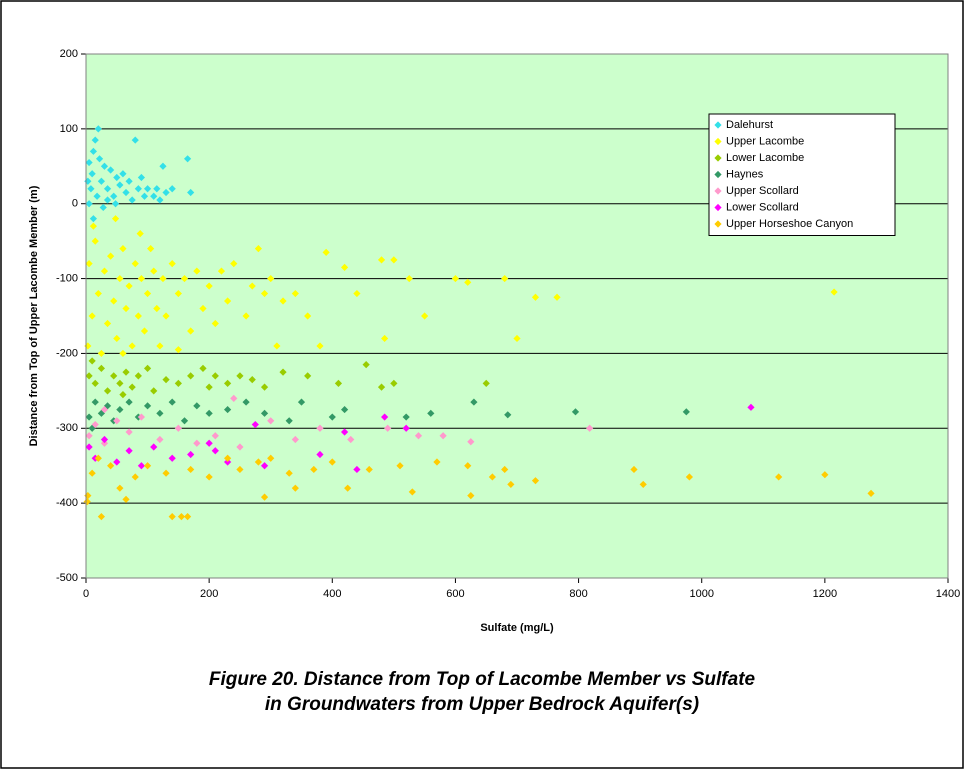 This screenshot has width=965, height=770. I want to click on y-tick-label: -400, so click(67, 503).